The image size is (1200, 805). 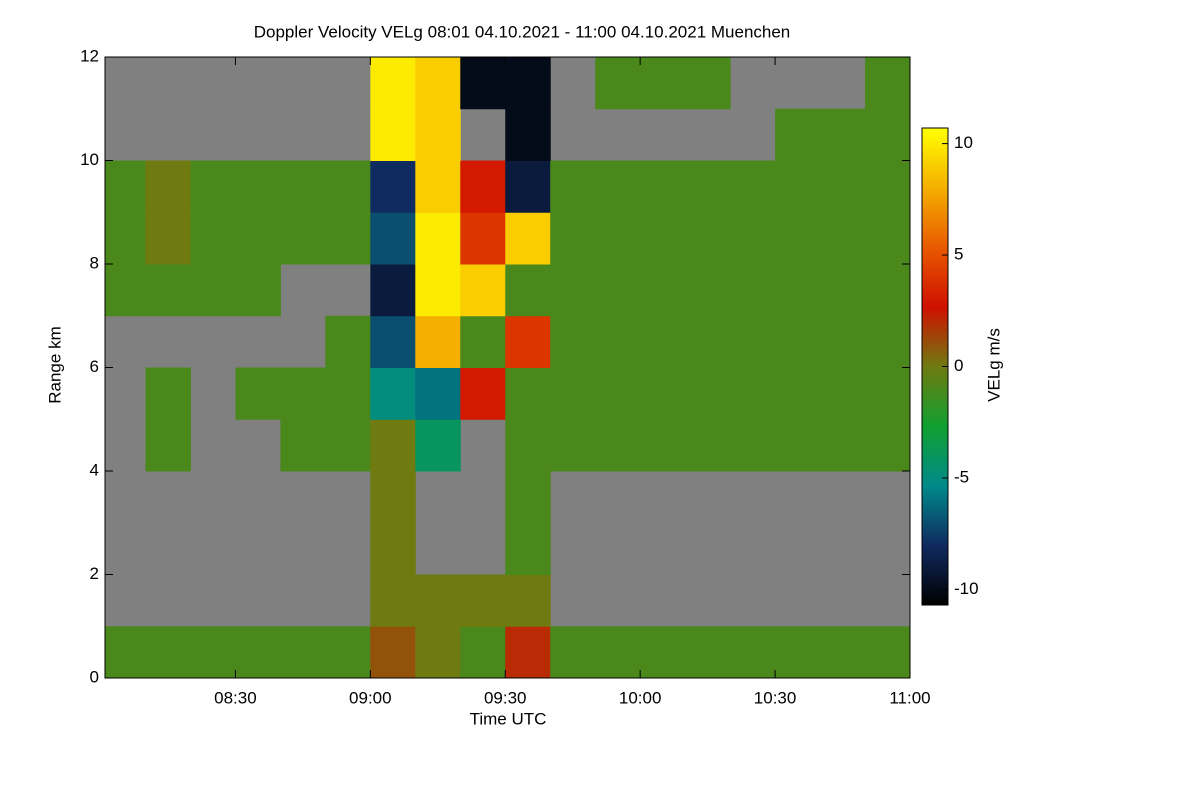 What do you see at coordinates (508, 718) in the screenshot?
I see `x-axis-label: Time UTC` at bounding box center [508, 718].